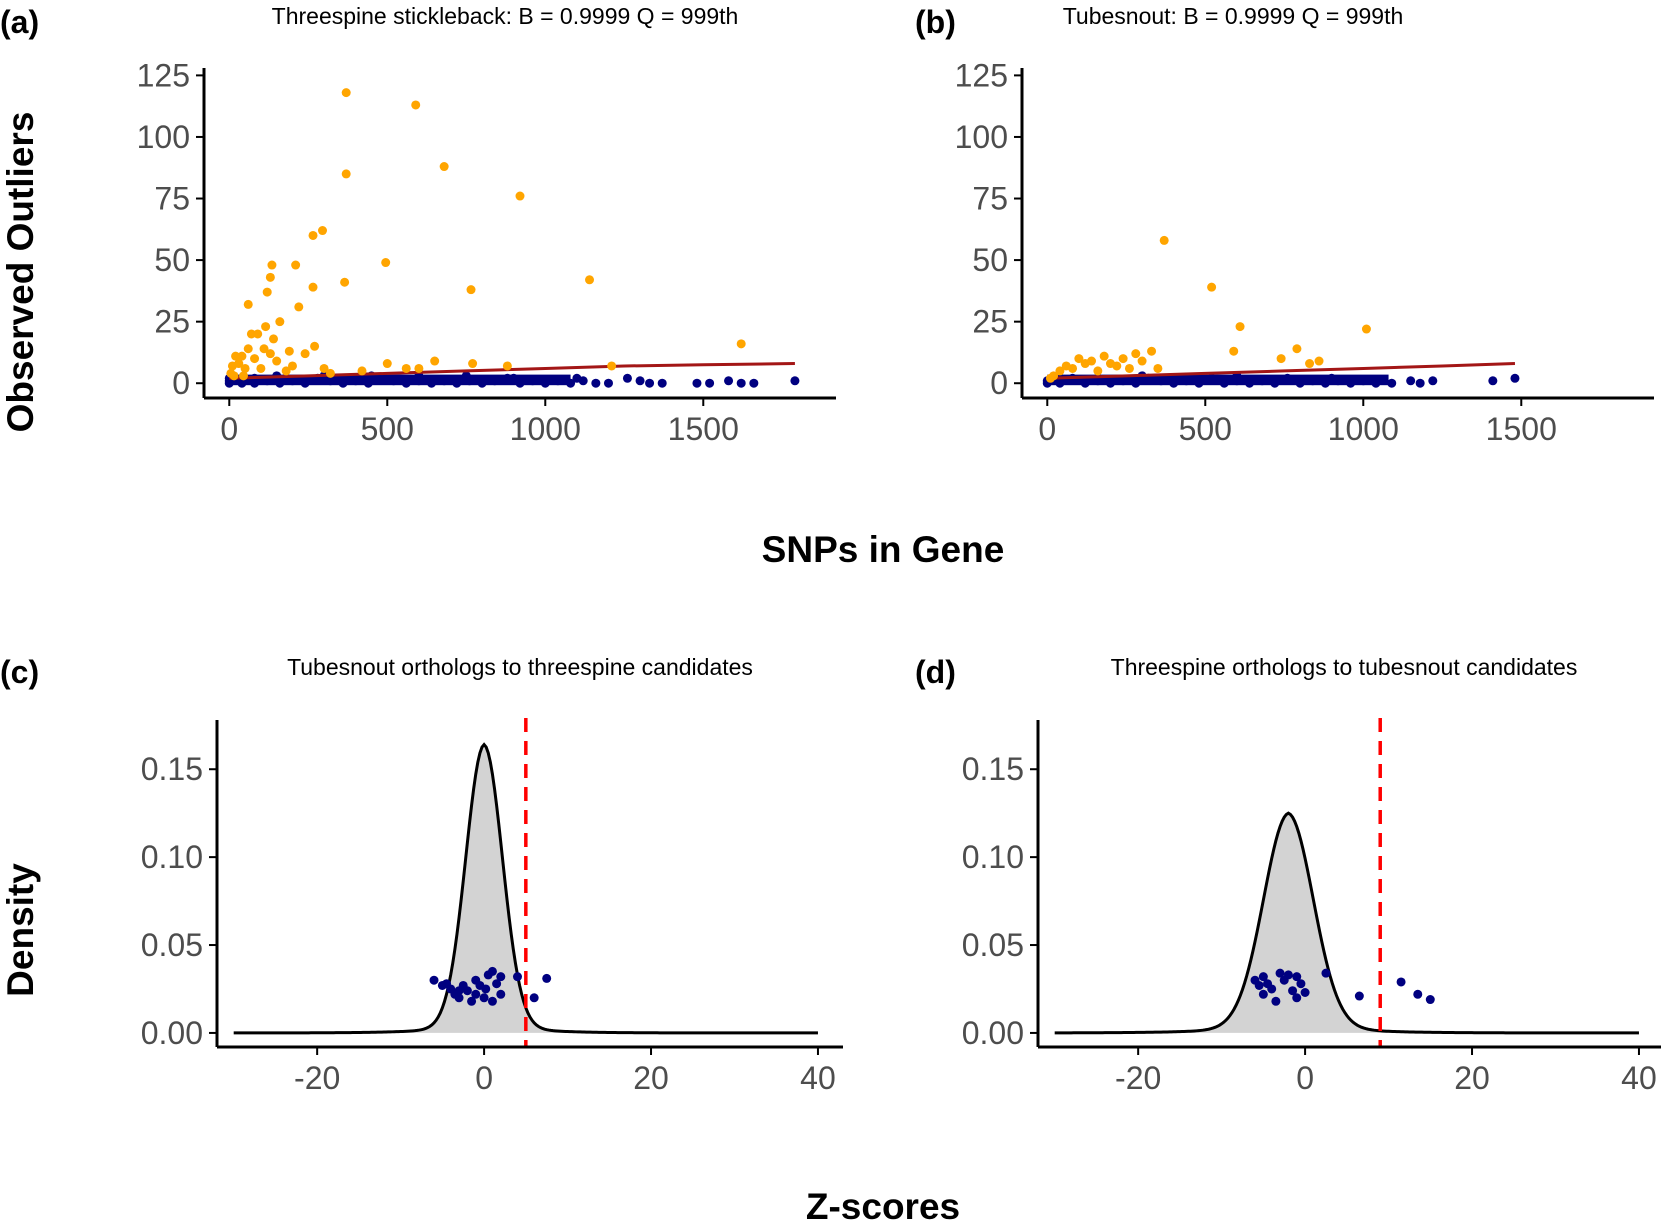 This screenshot has width=1661, height=1229. Describe the element at coordinates (883, 549) in the screenshot. I see `shared-x-axis-title-top: SNPs in Gene` at that location.